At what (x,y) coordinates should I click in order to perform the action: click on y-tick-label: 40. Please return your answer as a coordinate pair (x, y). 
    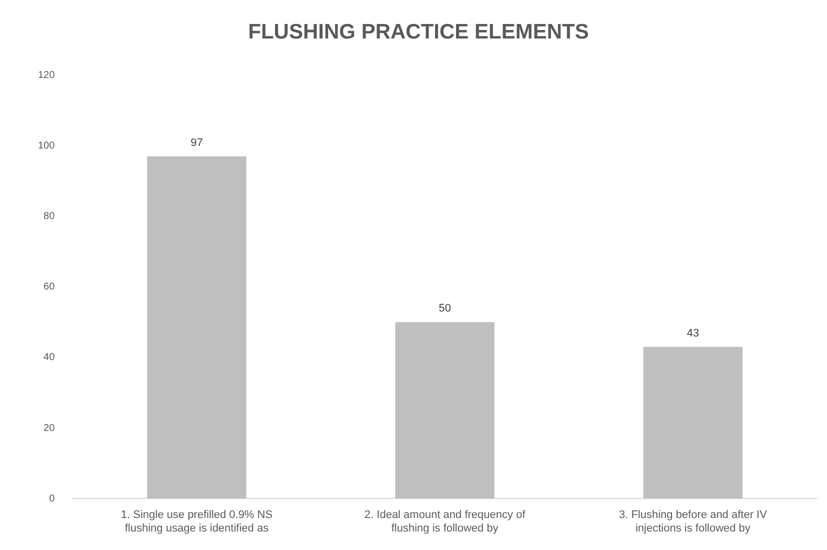
    Looking at the image, I should click on (50, 358).